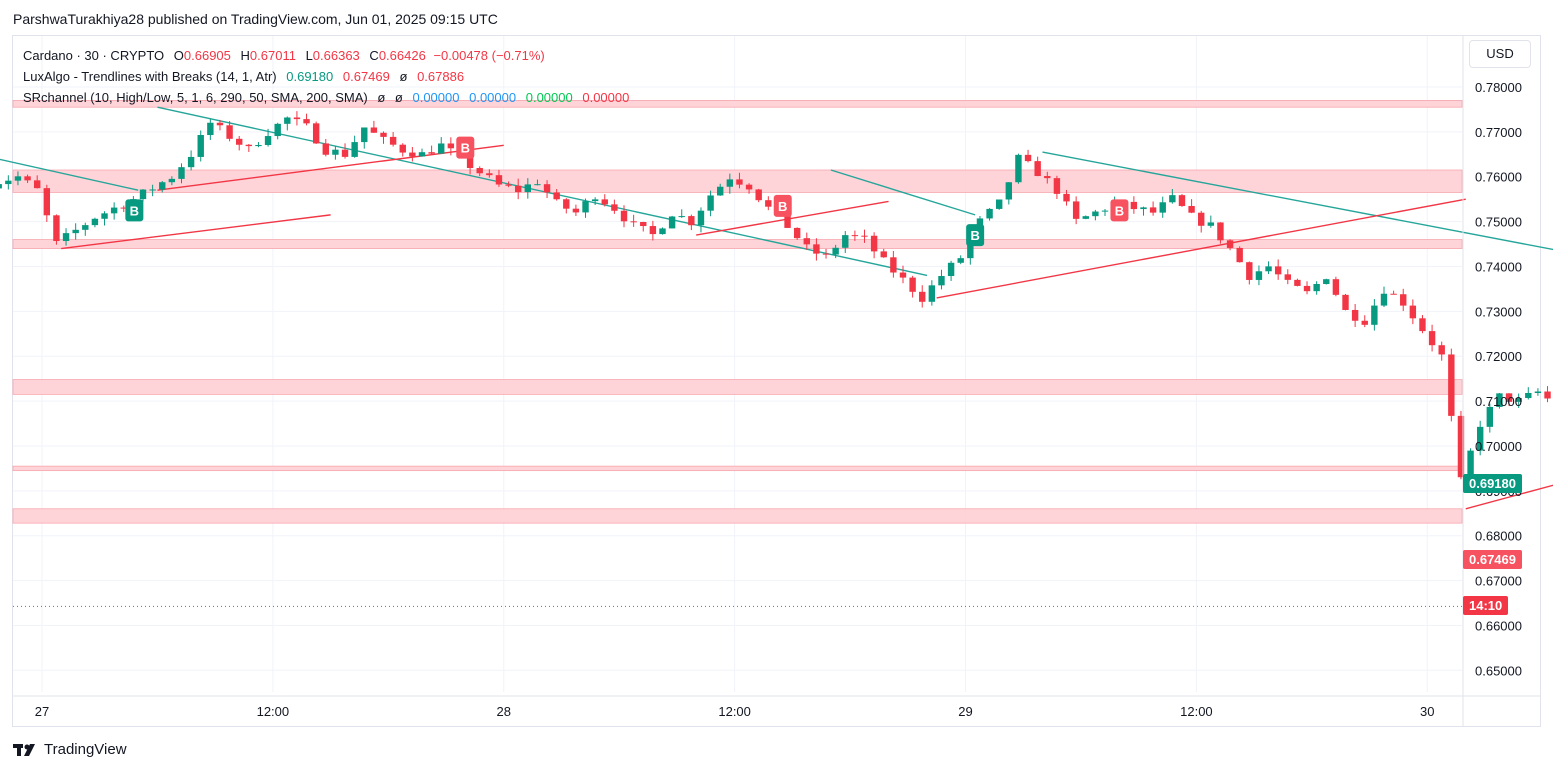  I want to click on downtrend-line, so click(1297, 201).